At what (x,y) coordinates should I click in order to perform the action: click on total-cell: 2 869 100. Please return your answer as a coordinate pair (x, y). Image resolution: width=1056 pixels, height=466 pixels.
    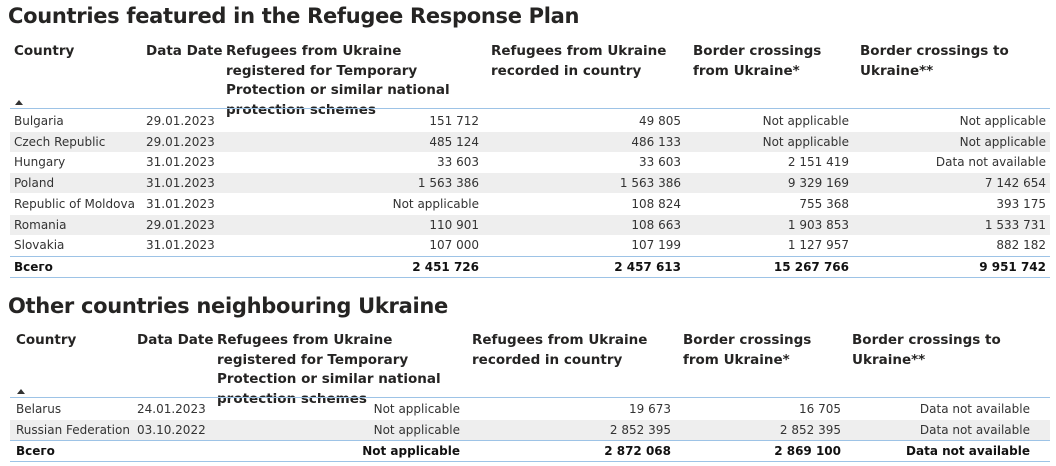
    Looking at the image, I should click on (807, 451).